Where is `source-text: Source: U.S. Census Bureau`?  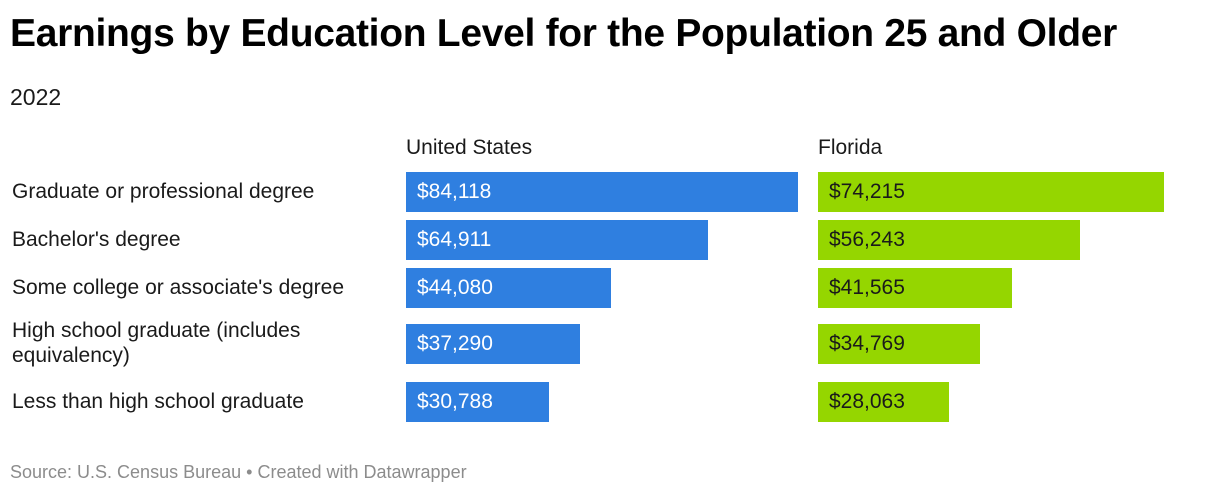
source-text: Source: U.S. Census Bureau is located at coordinates (126, 472).